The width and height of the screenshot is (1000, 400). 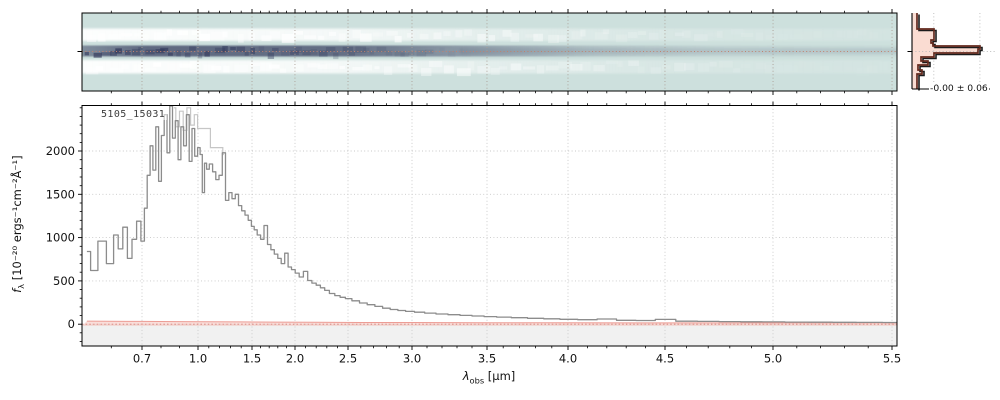 I want to click on profile-fill, so click(x=946, y=51).